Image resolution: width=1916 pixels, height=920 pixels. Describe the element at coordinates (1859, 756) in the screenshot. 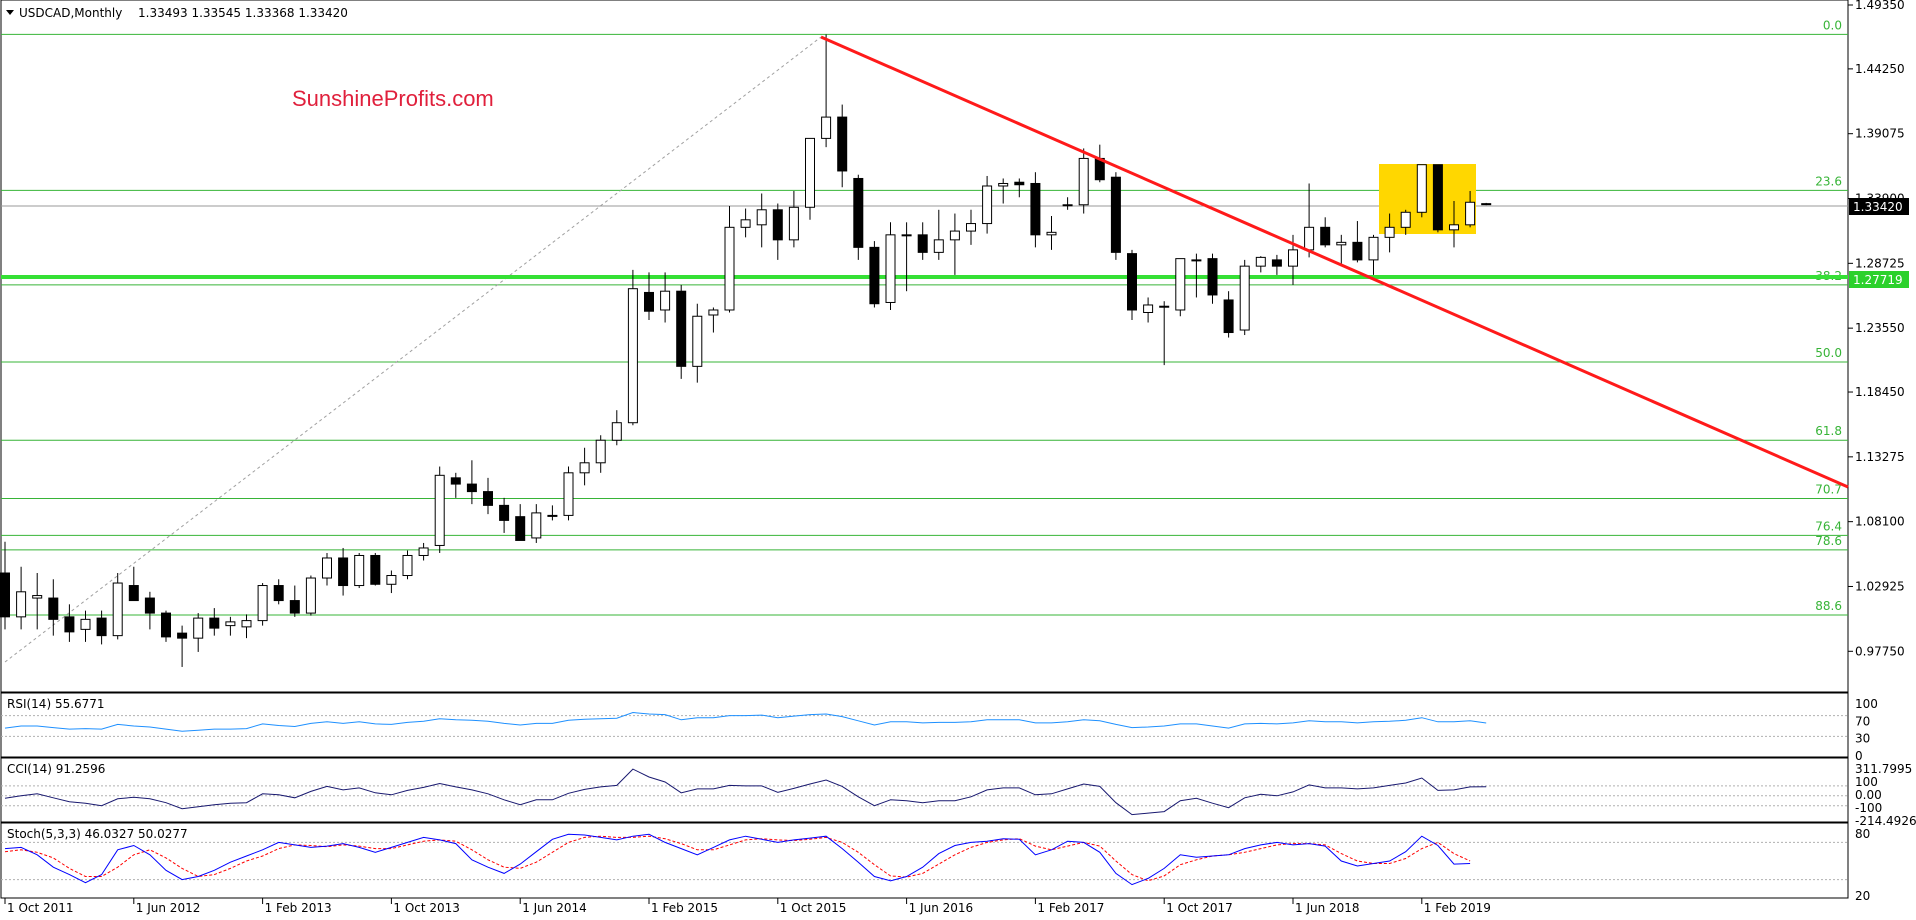

I see `indicator-axis-label: 0` at that location.